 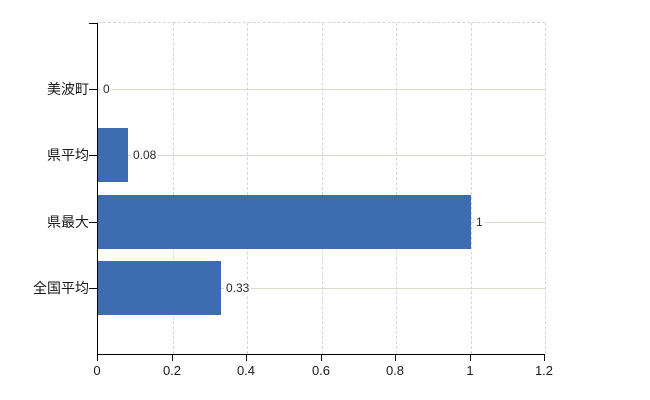 I want to click on x-tick-label: 1.2, so click(x=544, y=370).